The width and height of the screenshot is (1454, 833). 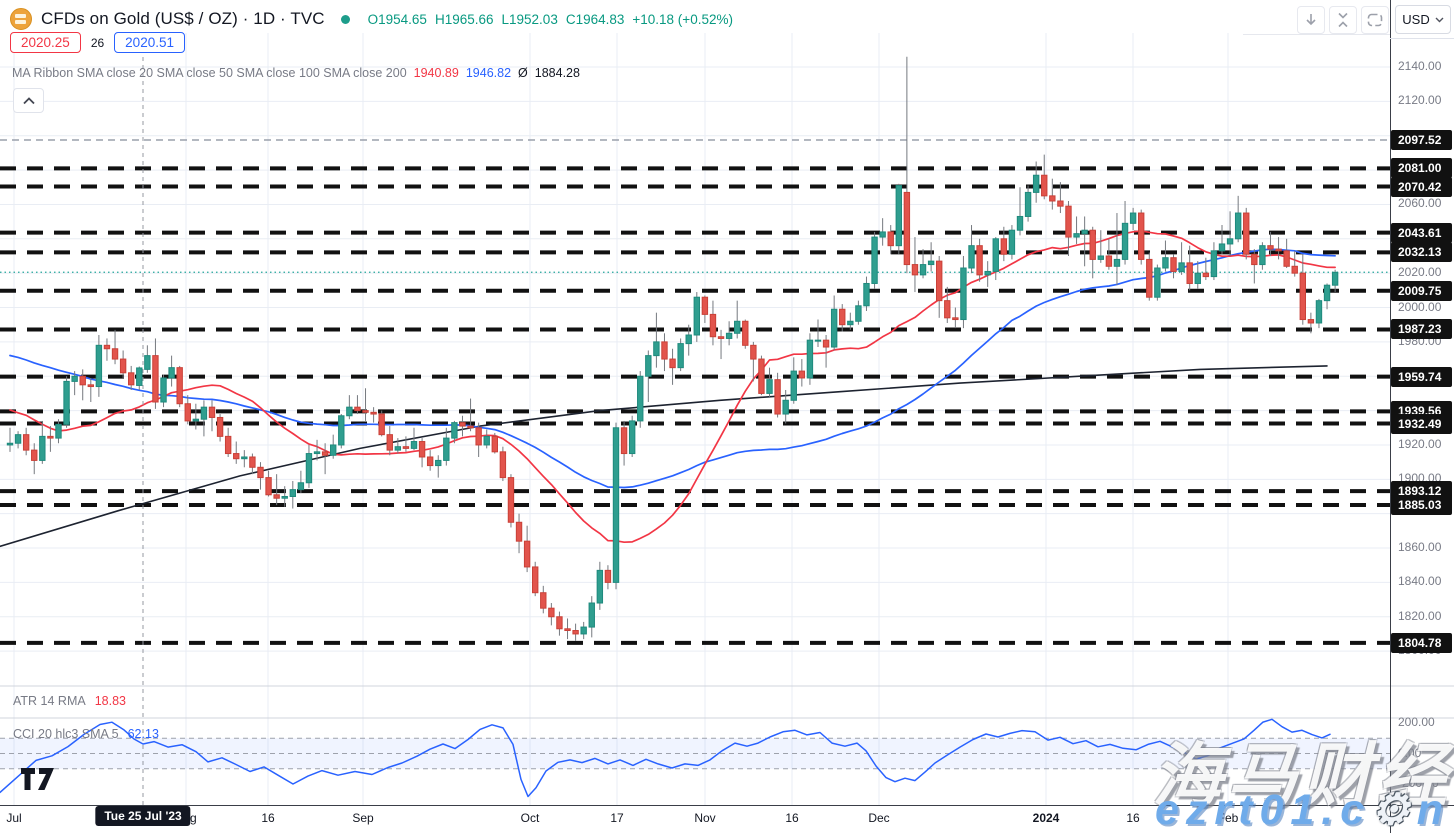 What do you see at coordinates (557, 73) in the screenshot?
I see `ma-average-value: 1884.28` at bounding box center [557, 73].